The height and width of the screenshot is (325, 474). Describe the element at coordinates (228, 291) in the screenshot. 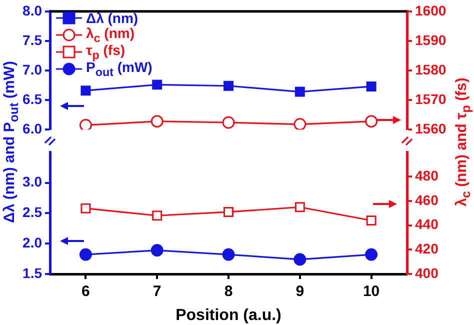

I see `x-tick-label: 8` at that location.